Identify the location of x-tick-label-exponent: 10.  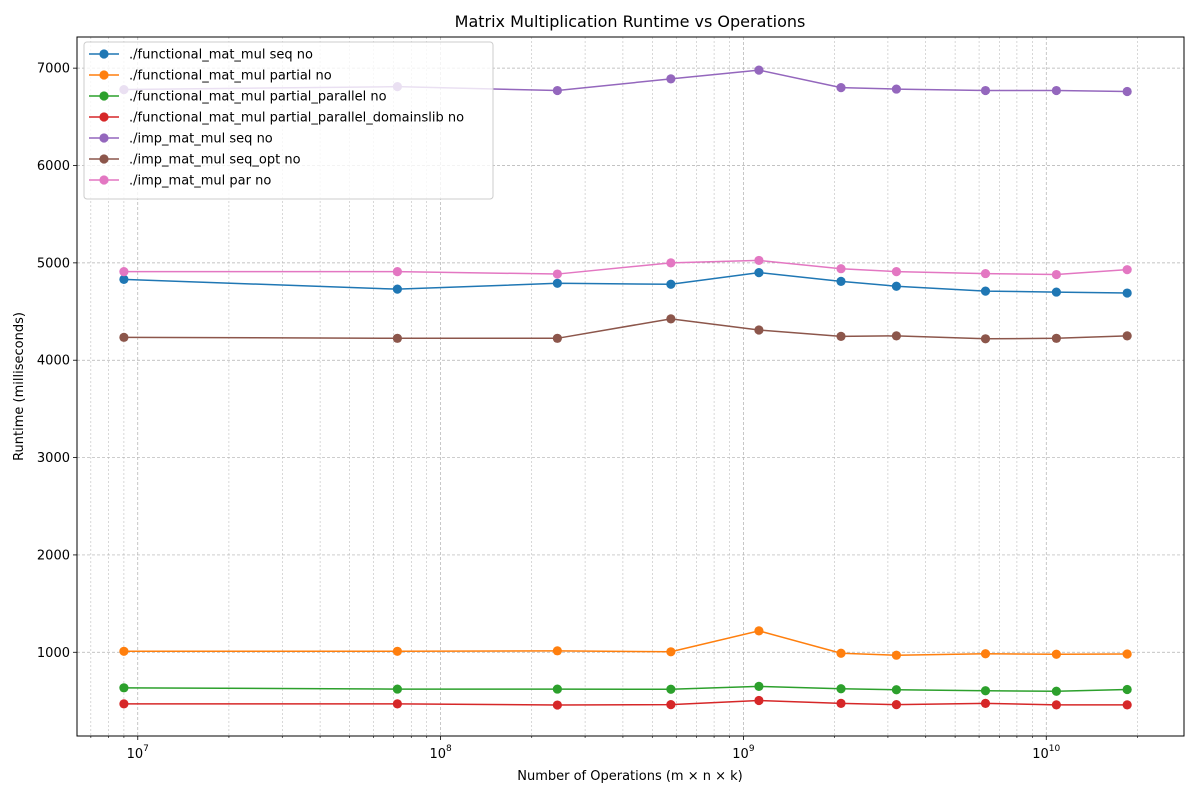
(1055, 749).